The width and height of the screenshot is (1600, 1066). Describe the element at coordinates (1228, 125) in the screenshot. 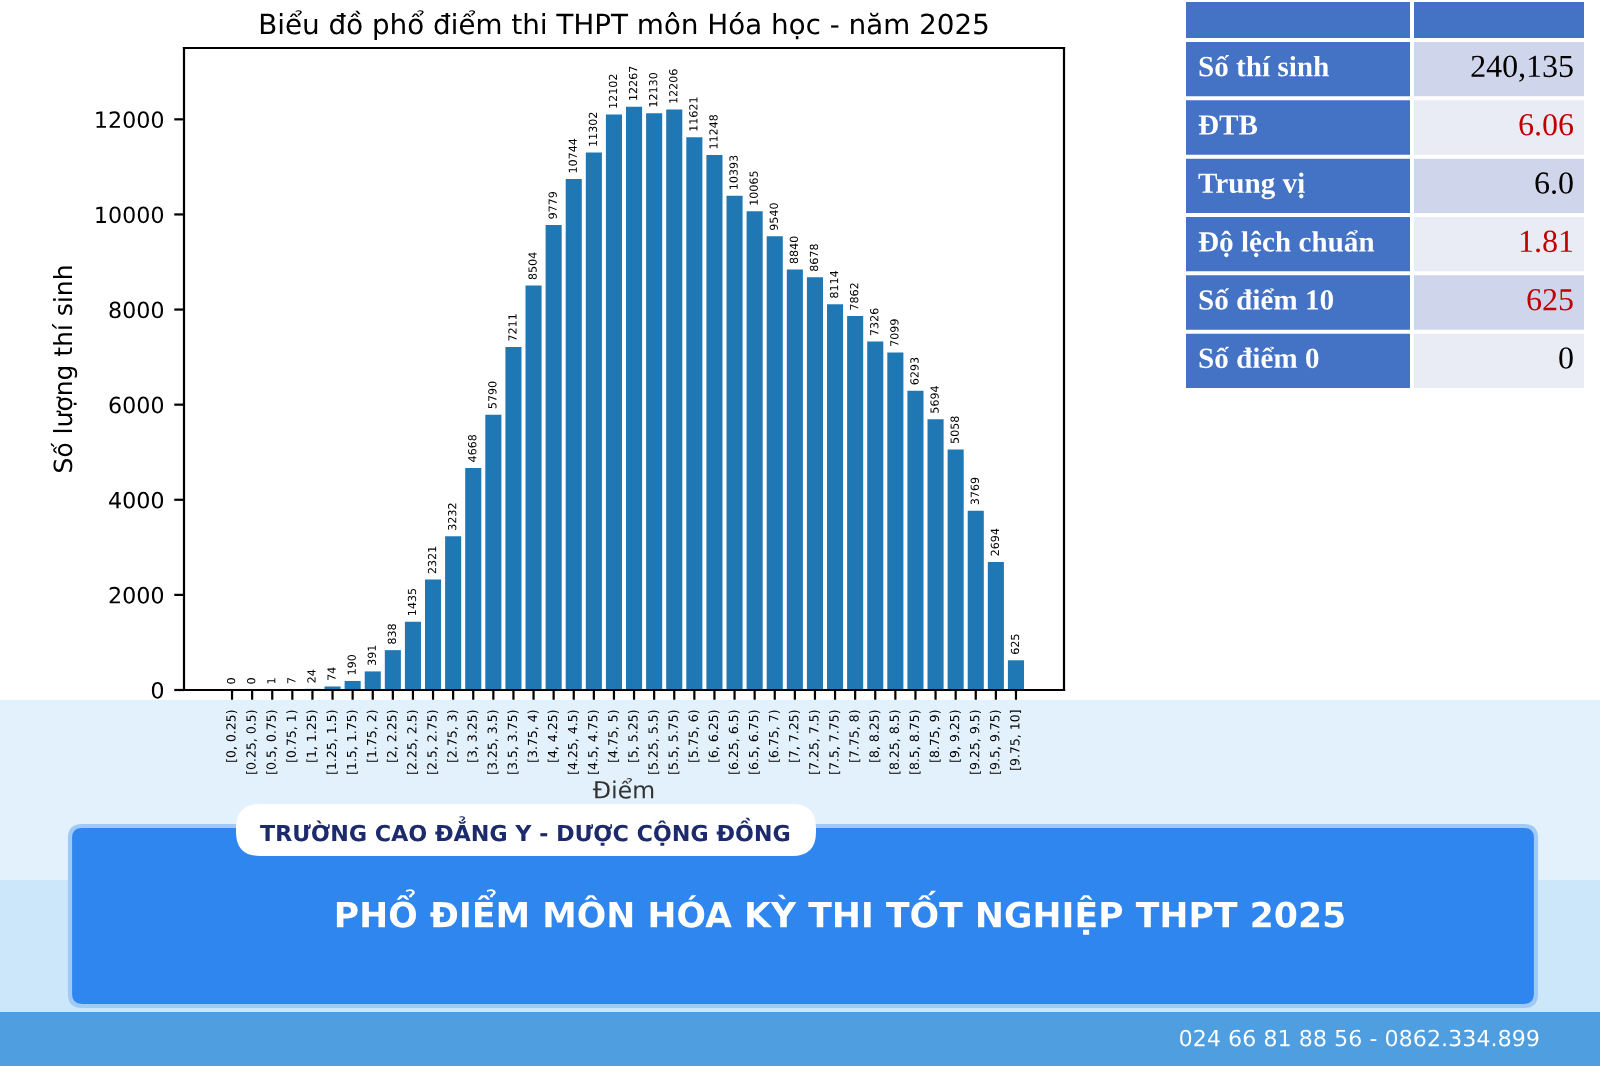

I see `text: ĐTB` at that location.